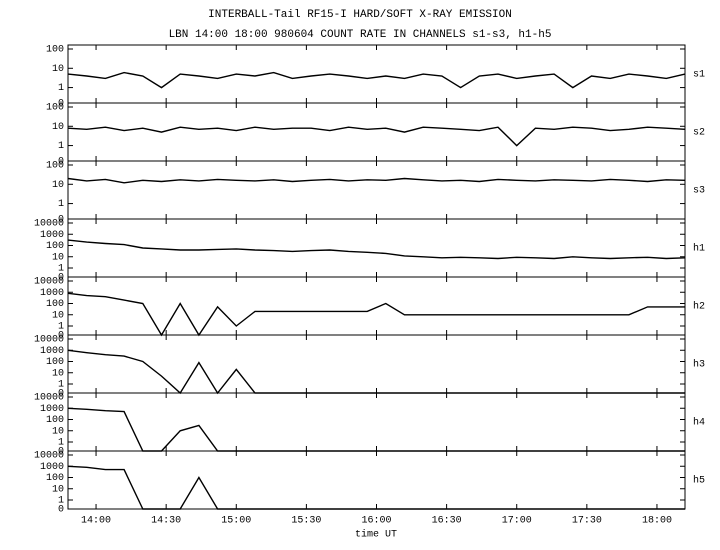 The width and height of the screenshot is (720, 550). I want to click on x-tick-label: 18:00, so click(657, 521).